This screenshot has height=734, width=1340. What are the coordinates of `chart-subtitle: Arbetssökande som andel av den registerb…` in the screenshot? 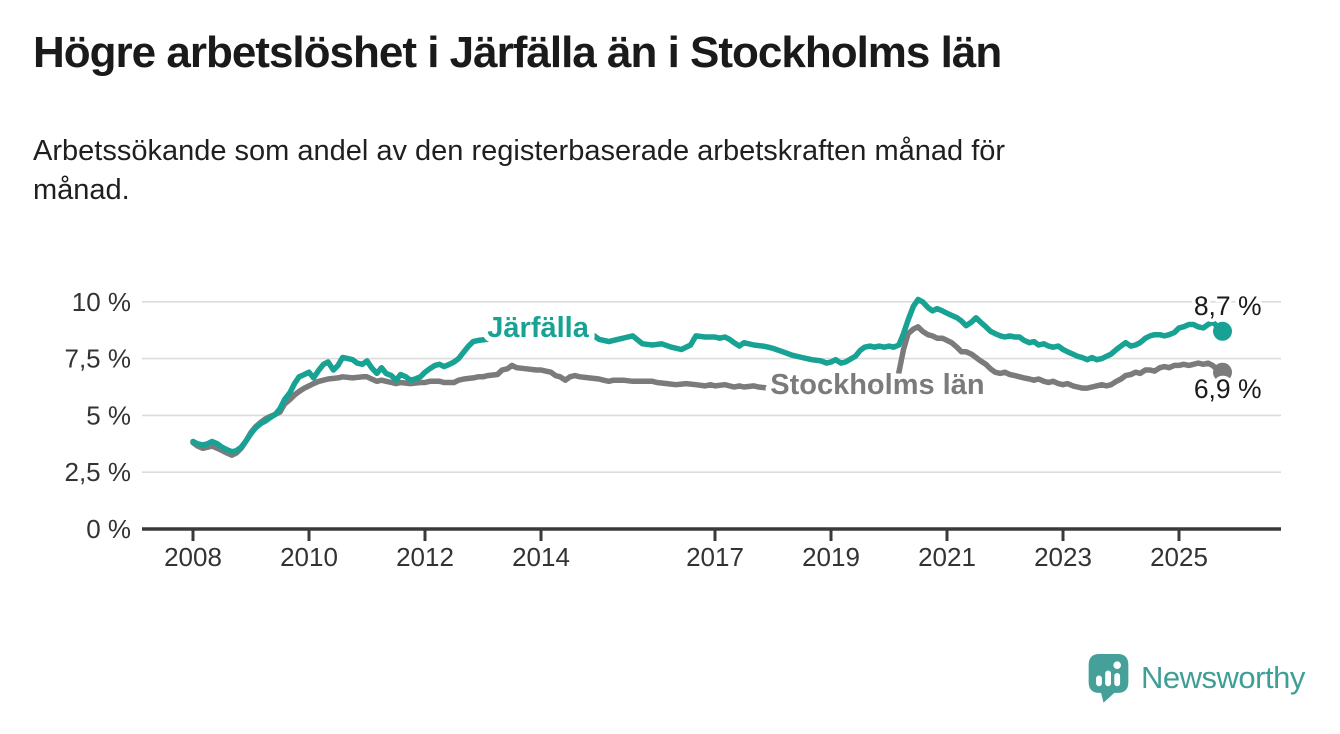 It's located at (643, 170).